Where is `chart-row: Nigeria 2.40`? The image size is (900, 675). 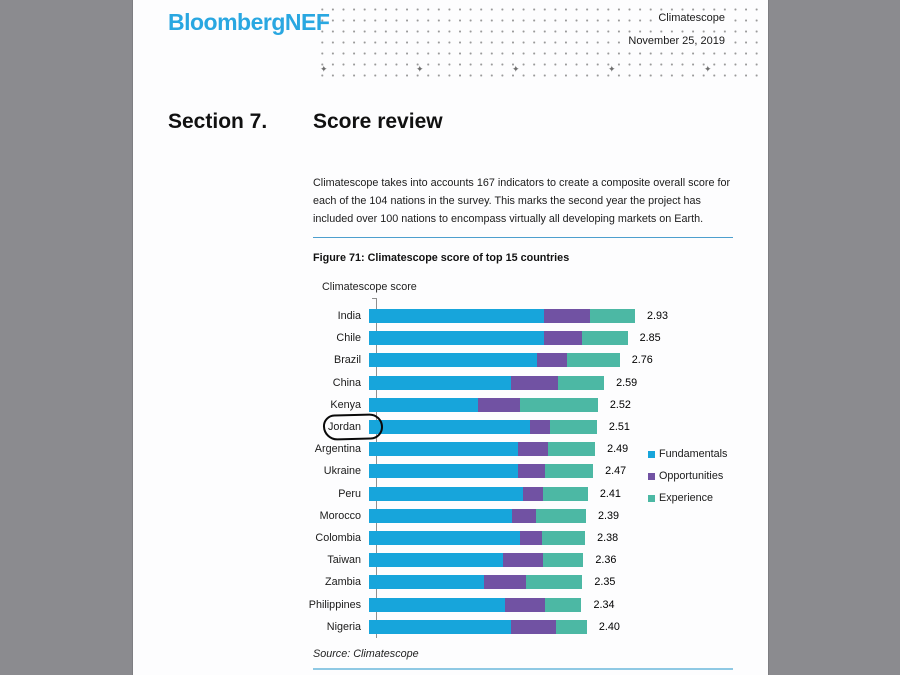
chart-row: Nigeria 2.40 is located at coordinates (518, 627).